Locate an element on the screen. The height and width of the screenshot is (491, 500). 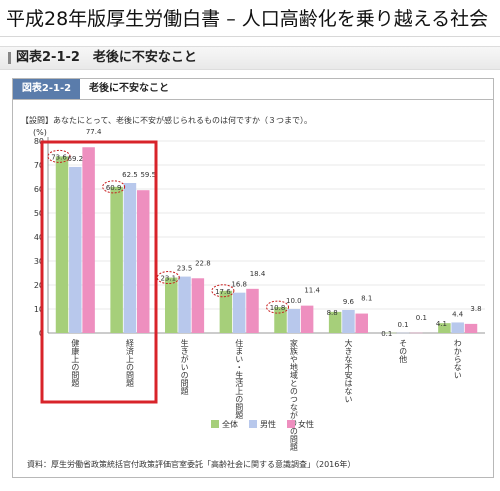
bar-男性-5 is located at coordinates (348, 321).